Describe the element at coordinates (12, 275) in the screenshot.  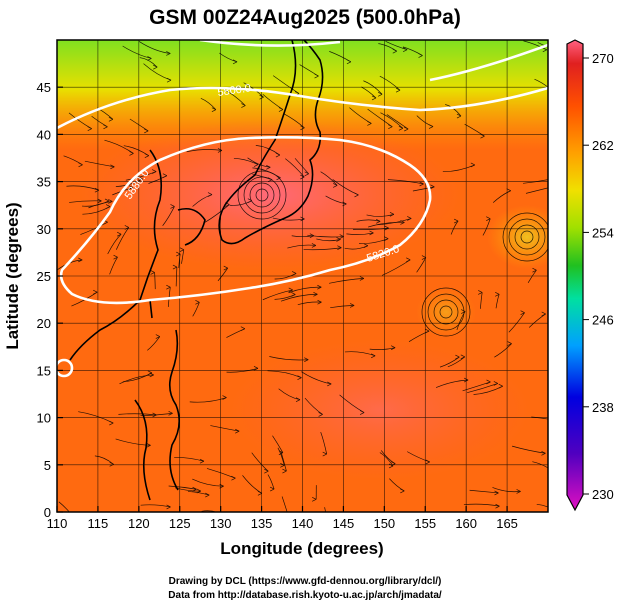
I see `y-axis-label: Latitude (degrees)` at that location.